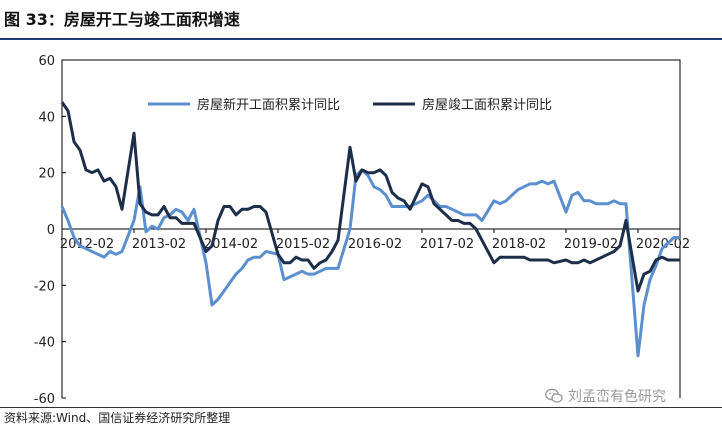  What do you see at coordinates (117, 418) in the screenshot?
I see `source-note: 资料来源:Wind、国信证券经济研究所整理` at bounding box center [117, 418].